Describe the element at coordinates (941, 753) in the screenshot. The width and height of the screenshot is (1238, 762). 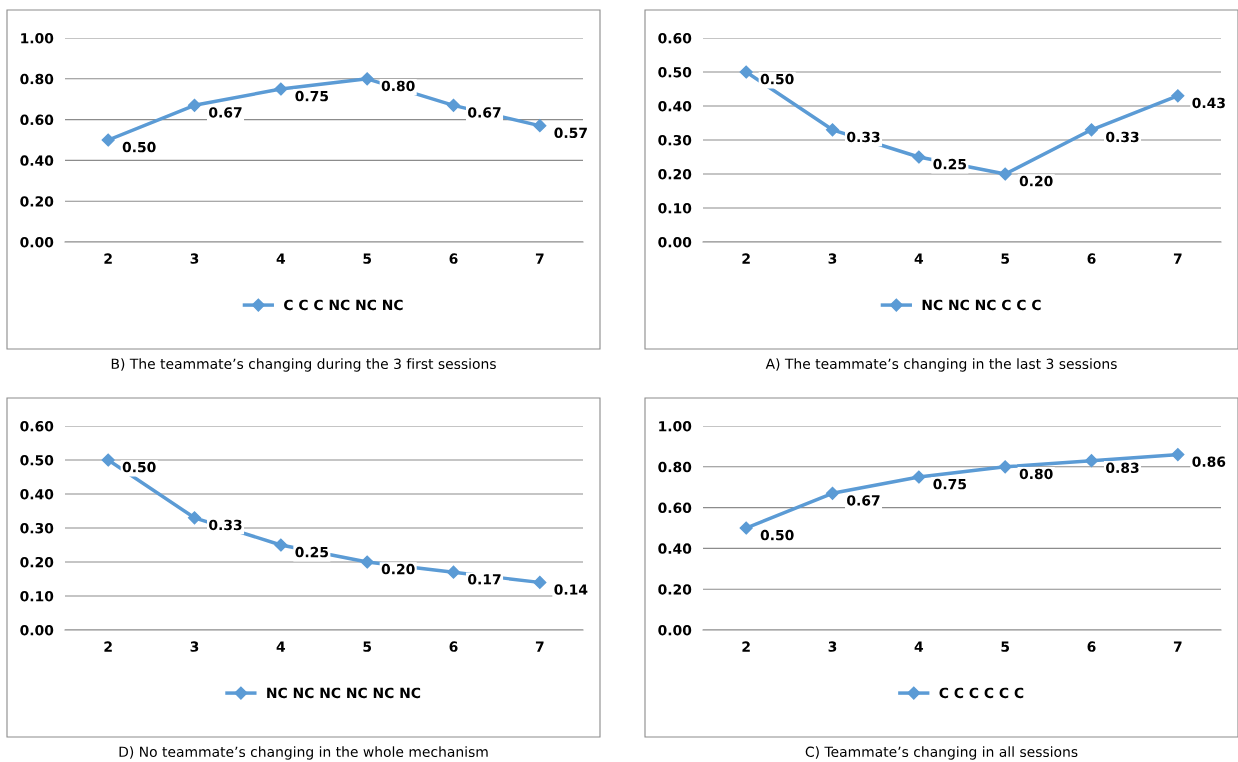
I see `text: C) Teammate’s changing in all sessions` at that location.